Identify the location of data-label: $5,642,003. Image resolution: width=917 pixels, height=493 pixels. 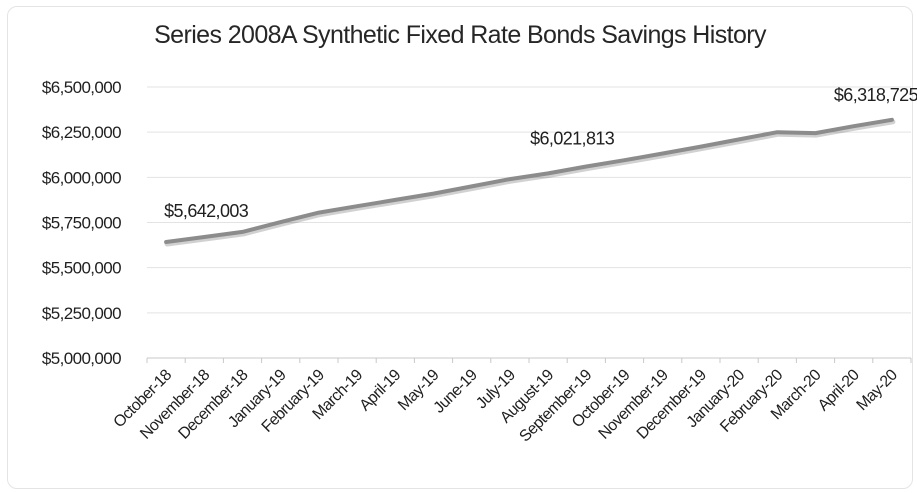
(206, 211).